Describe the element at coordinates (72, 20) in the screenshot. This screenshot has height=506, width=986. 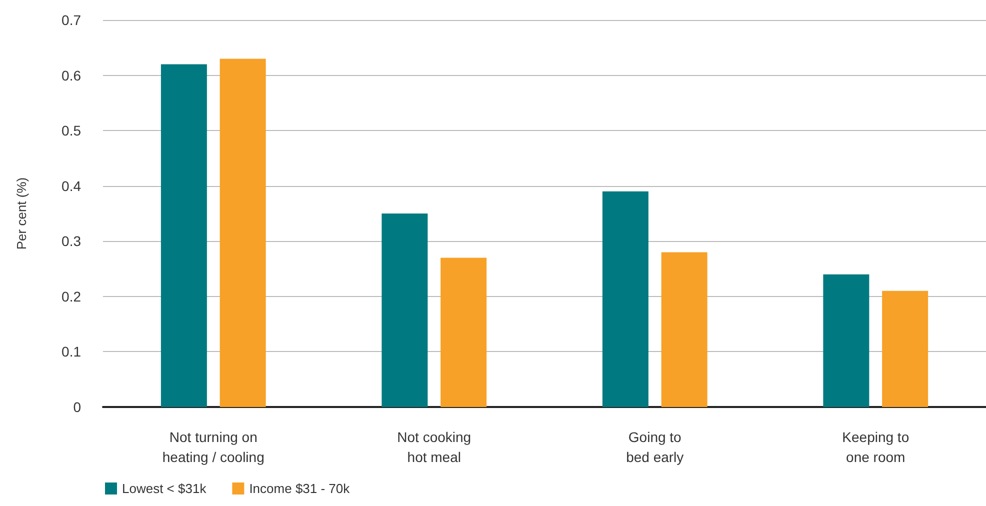
I see `y-tick-label: 0.7` at that location.